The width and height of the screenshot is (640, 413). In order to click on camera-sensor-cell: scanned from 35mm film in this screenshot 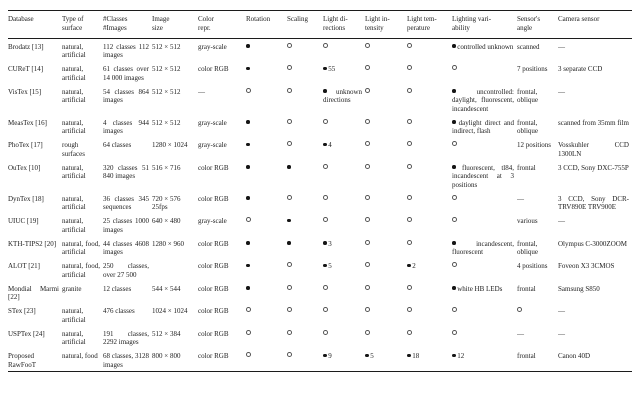, I will do `click(595, 126)`.